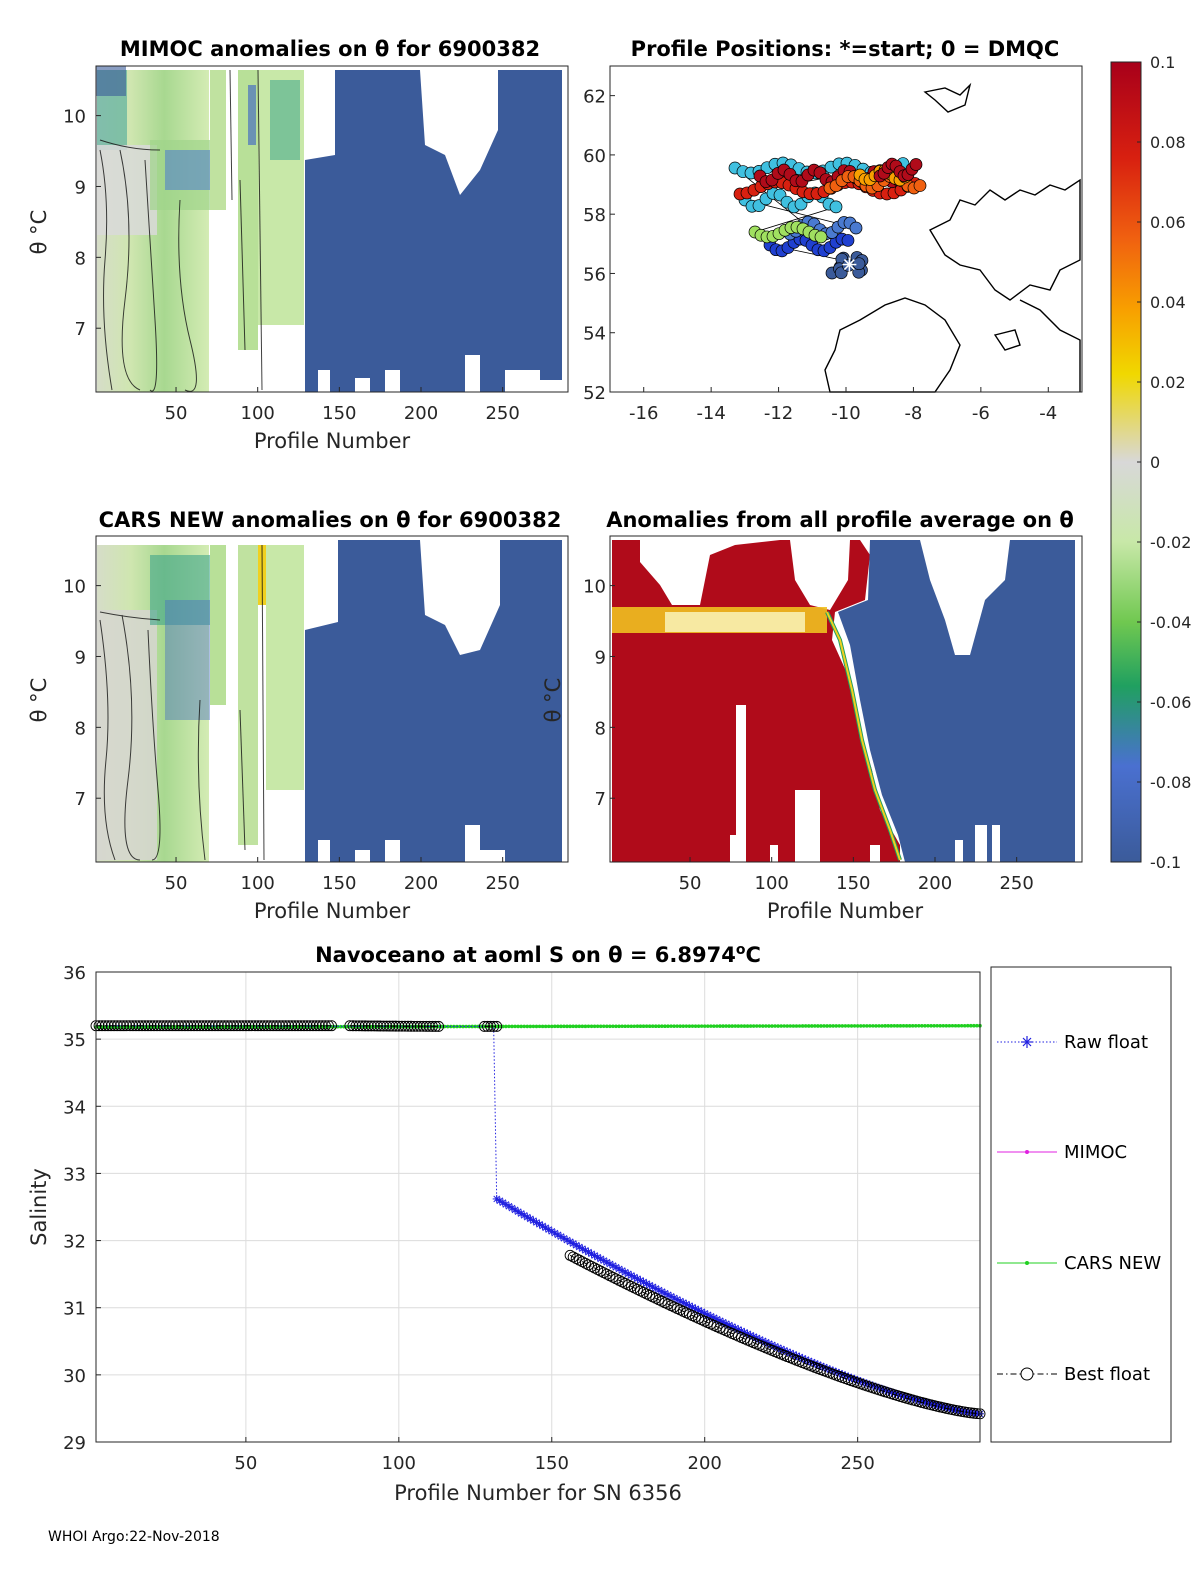  What do you see at coordinates (245, 1463) in the screenshot?
I see `salinity-xtick-label: 50` at bounding box center [245, 1463].